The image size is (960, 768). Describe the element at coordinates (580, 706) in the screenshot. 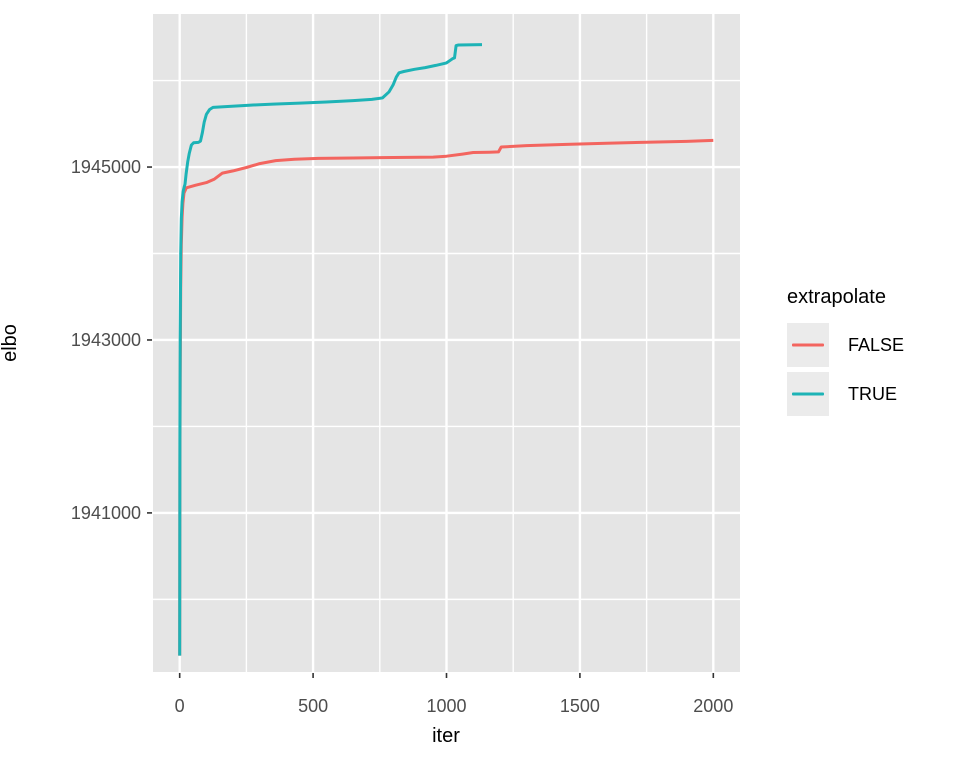

I see `x-tick-label: 1500` at that location.